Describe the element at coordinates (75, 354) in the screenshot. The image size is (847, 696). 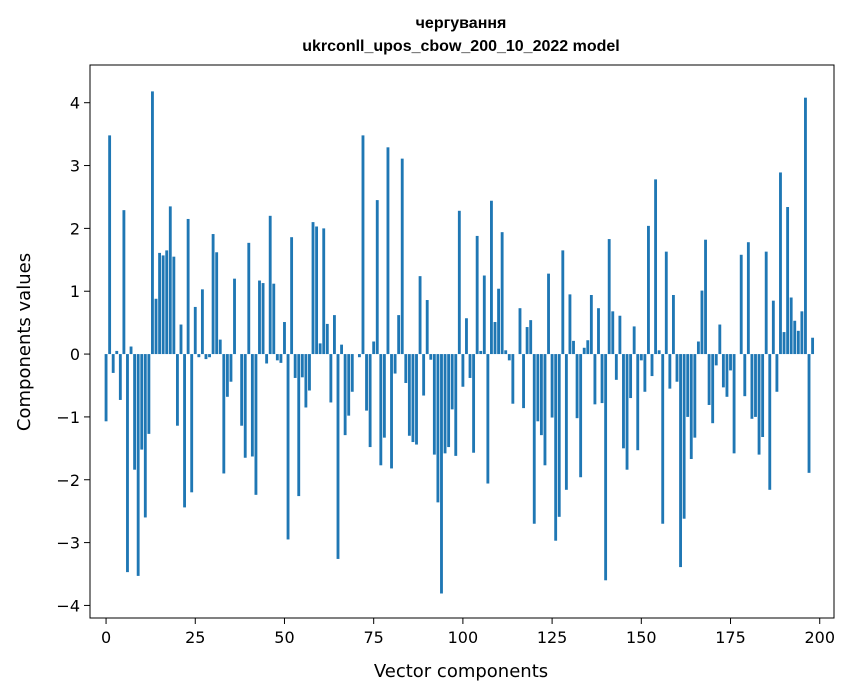
I see `y-tick-label: 0` at that location.